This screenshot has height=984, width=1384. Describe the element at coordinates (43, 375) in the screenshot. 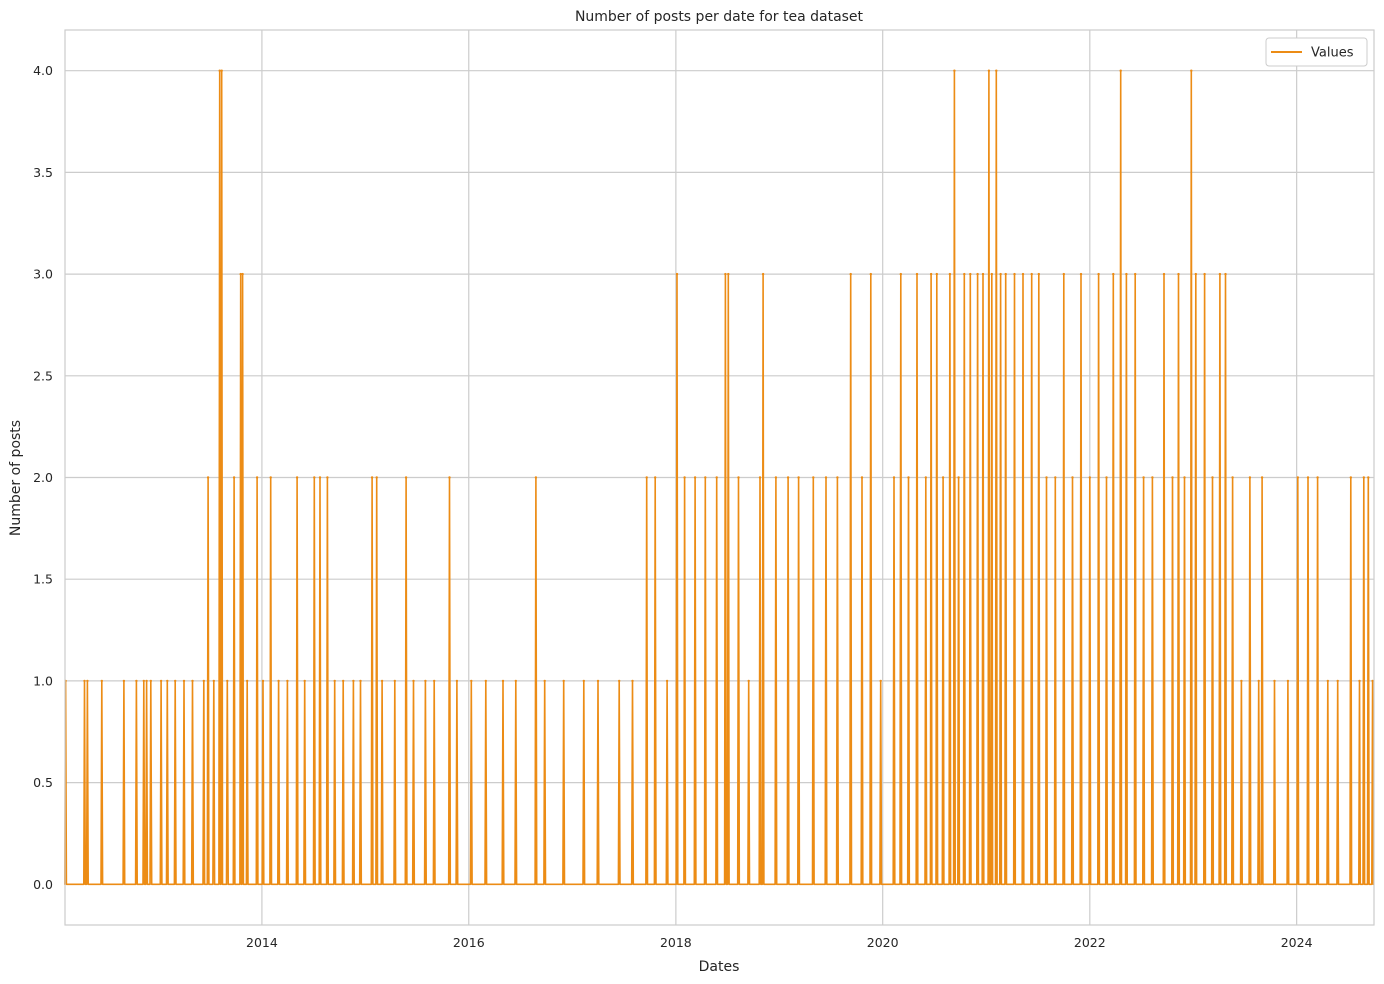

I see `y-tick-label: 2.5` at that location.